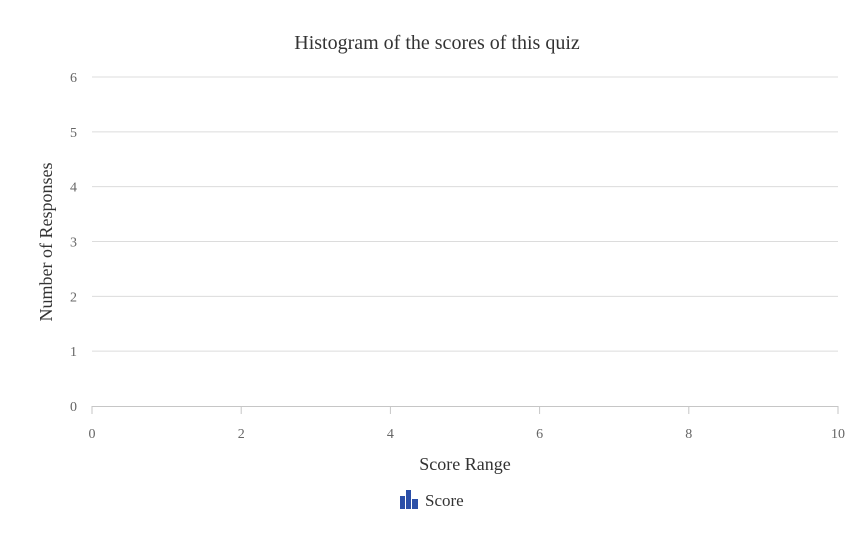 This screenshot has width=861, height=541. I want to click on y-tick-label-3: 3, so click(73, 243).